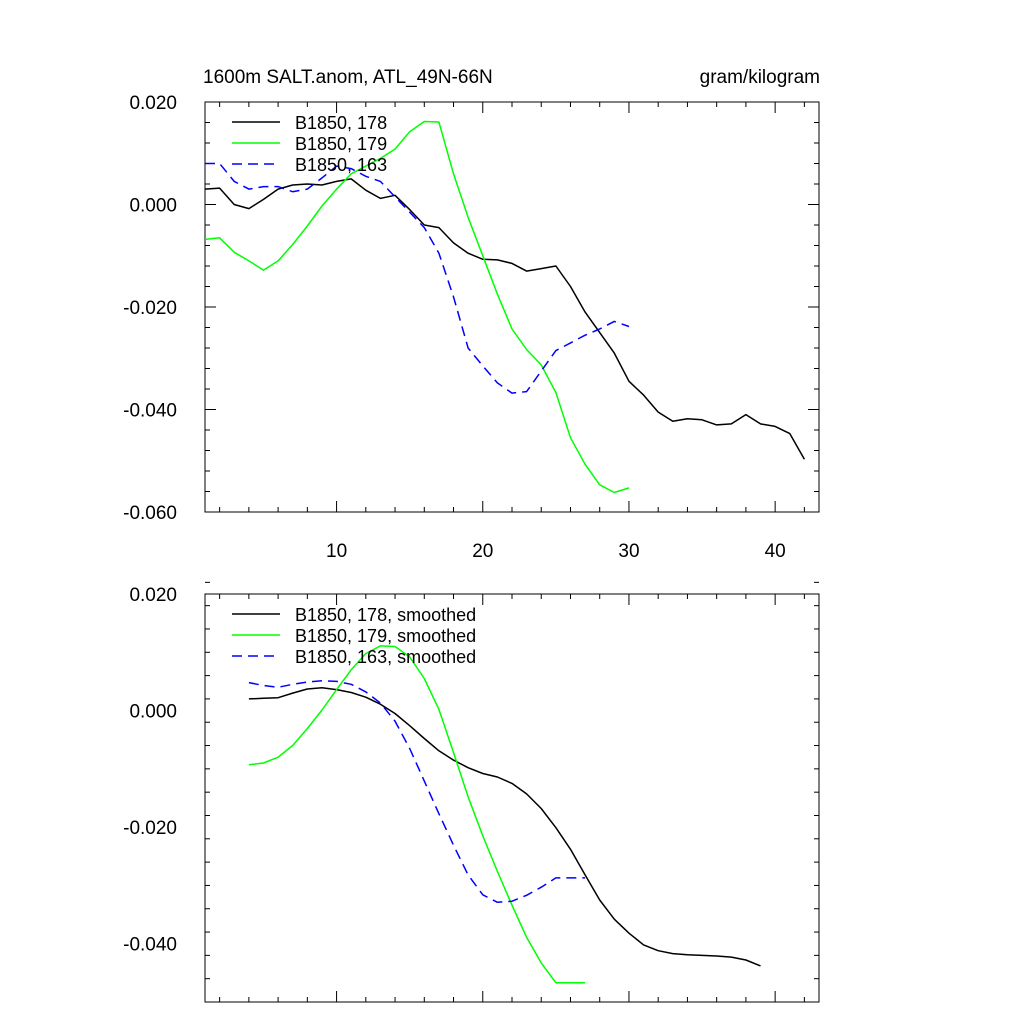 The width and height of the screenshot is (1024, 1029). I want to click on x-tick-label: 30, so click(628, 551).